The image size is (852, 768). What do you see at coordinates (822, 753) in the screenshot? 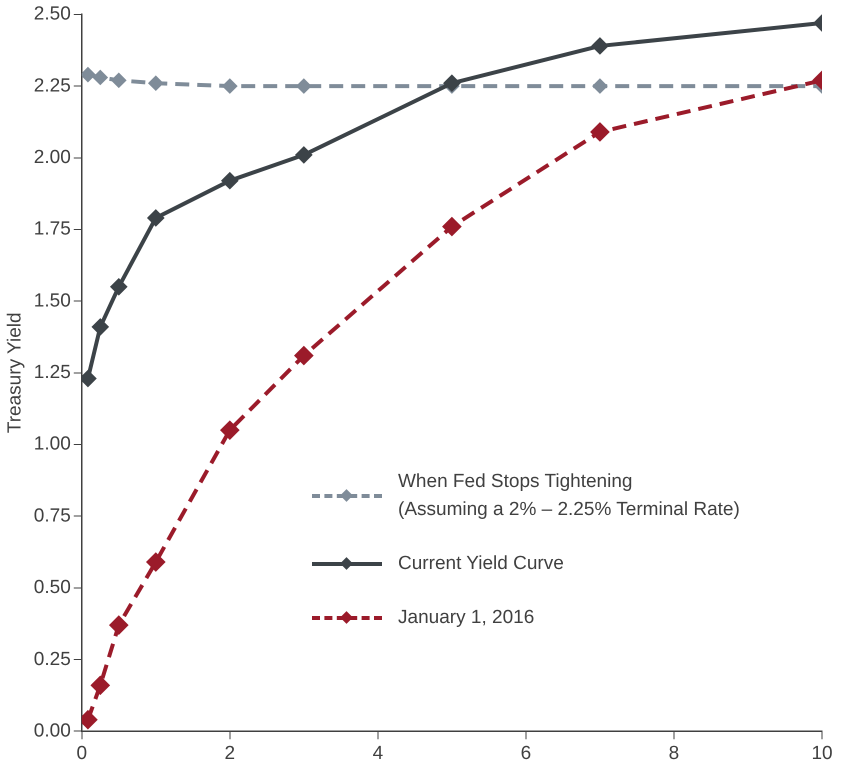
I see `x-tick-label: 10` at bounding box center [822, 753].